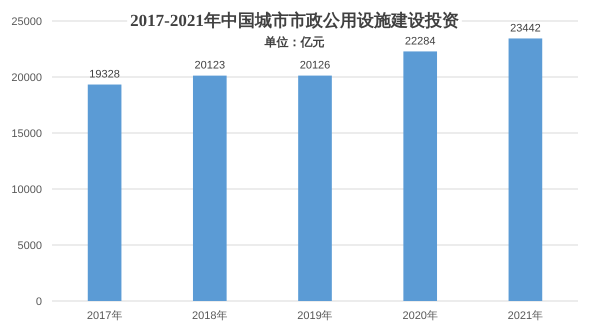  What do you see at coordinates (39, 302) in the screenshot?
I see `y-tick-label: 0` at bounding box center [39, 302].